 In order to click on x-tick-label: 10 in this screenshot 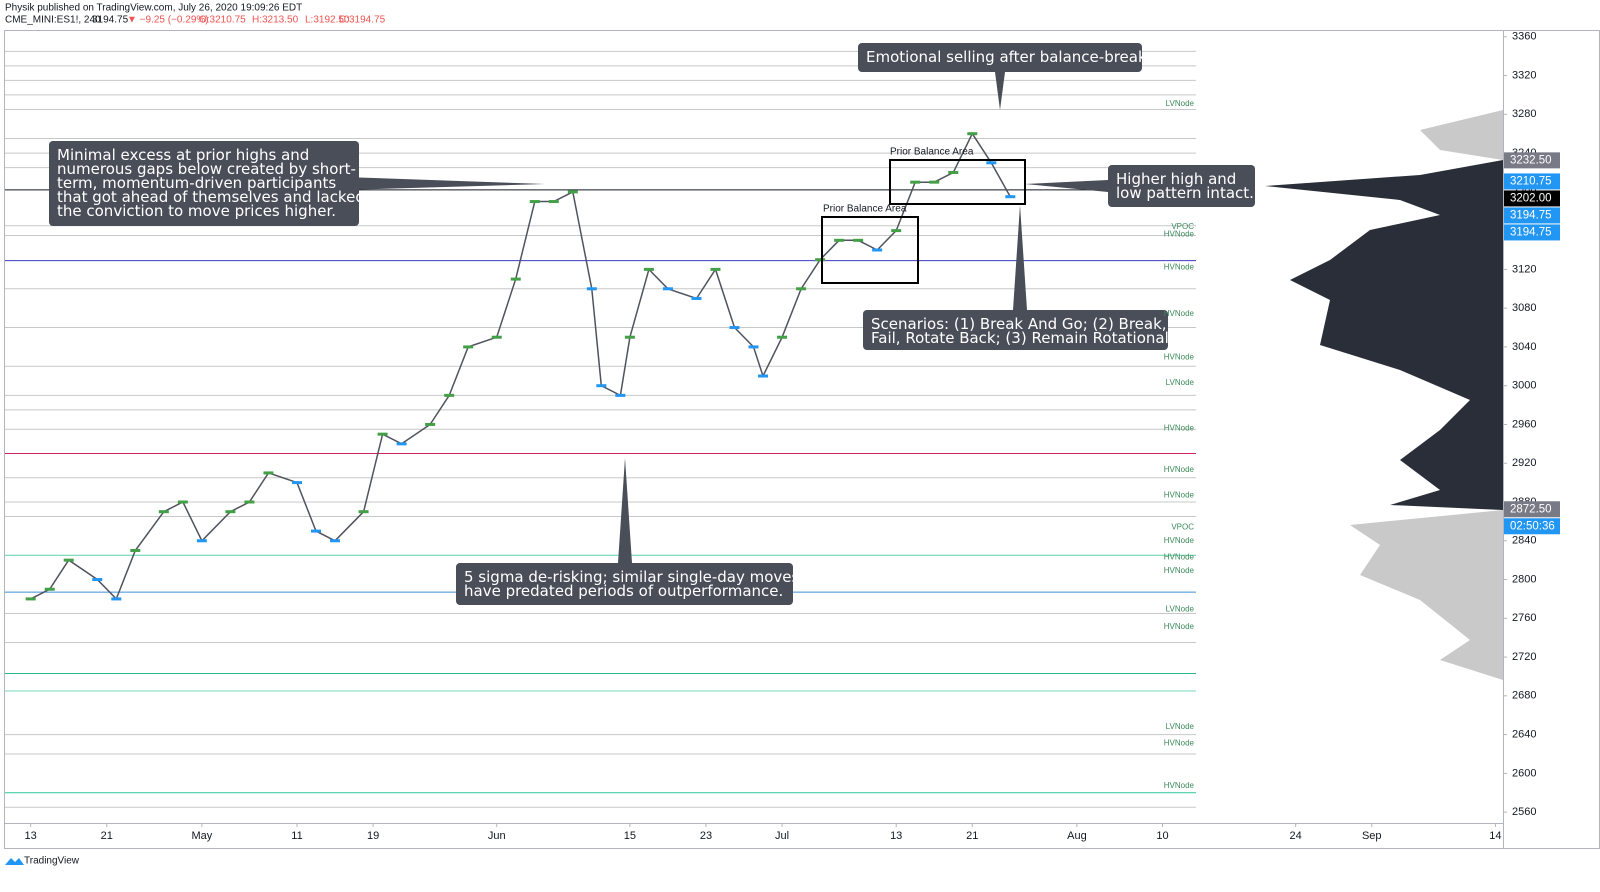, I will do `click(1162, 836)`.